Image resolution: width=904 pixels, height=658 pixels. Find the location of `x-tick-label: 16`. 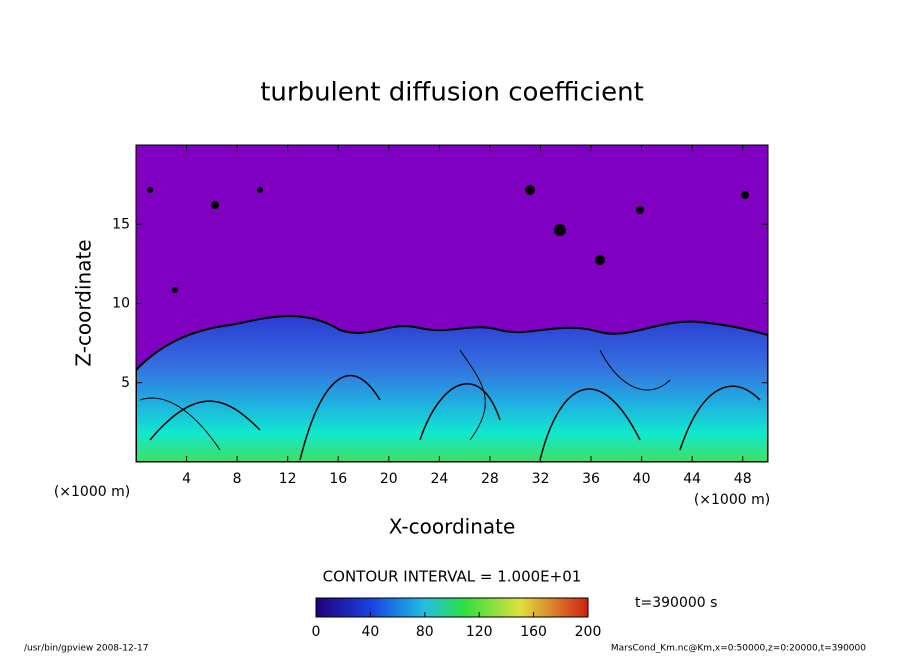

x-tick-label: 16 is located at coordinates (338, 479).